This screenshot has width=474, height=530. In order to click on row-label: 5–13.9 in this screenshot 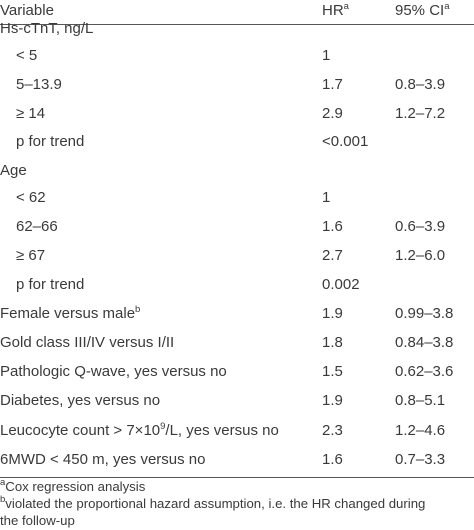, I will do `click(39, 84)`.